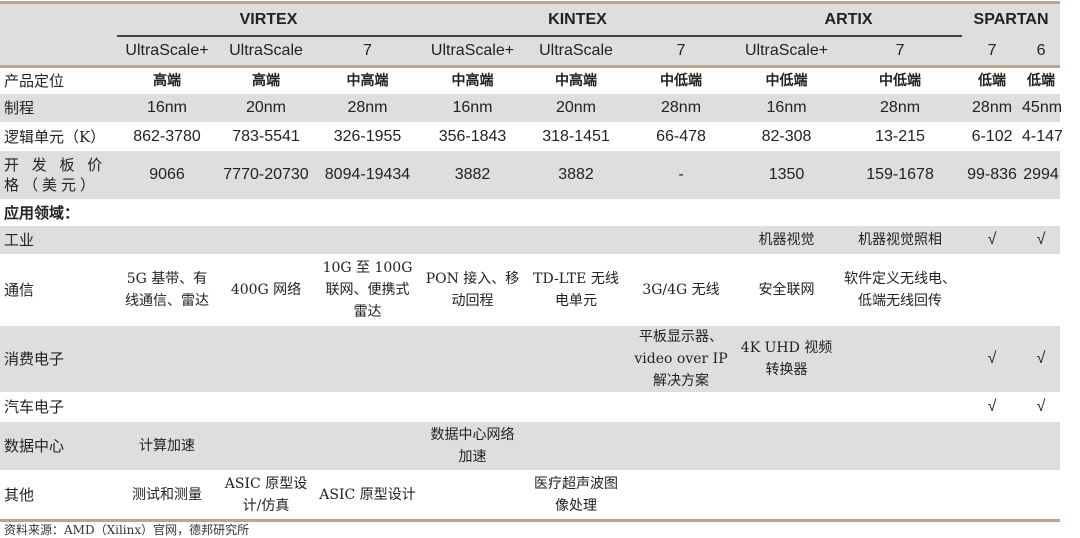 This screenshot has height=538, width=1080. What do you see at coordinates (1011, 19) in the screenshot?
I see `family-header: SPARTAN` at bounding box center [1011, 19].